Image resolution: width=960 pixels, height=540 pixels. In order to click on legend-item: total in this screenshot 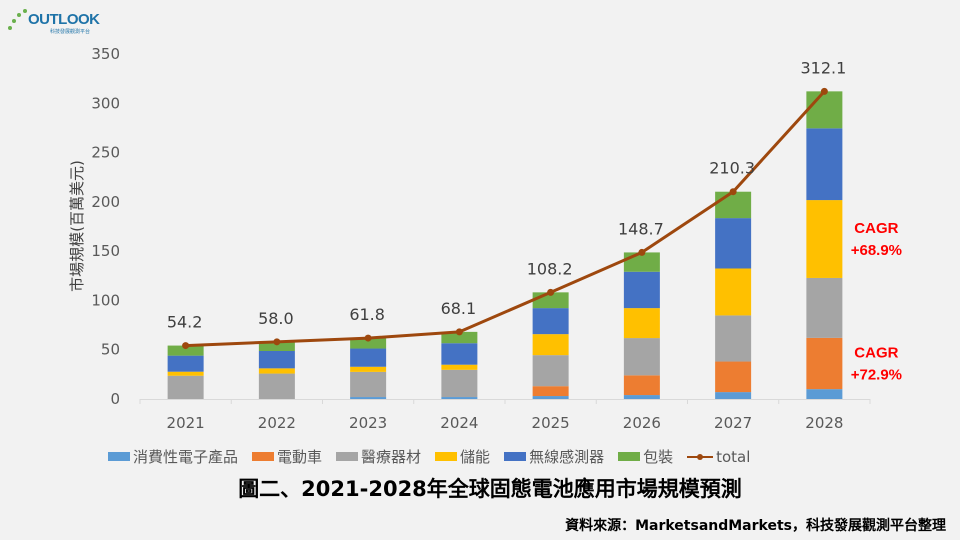, I will do `click(718, 456)`.